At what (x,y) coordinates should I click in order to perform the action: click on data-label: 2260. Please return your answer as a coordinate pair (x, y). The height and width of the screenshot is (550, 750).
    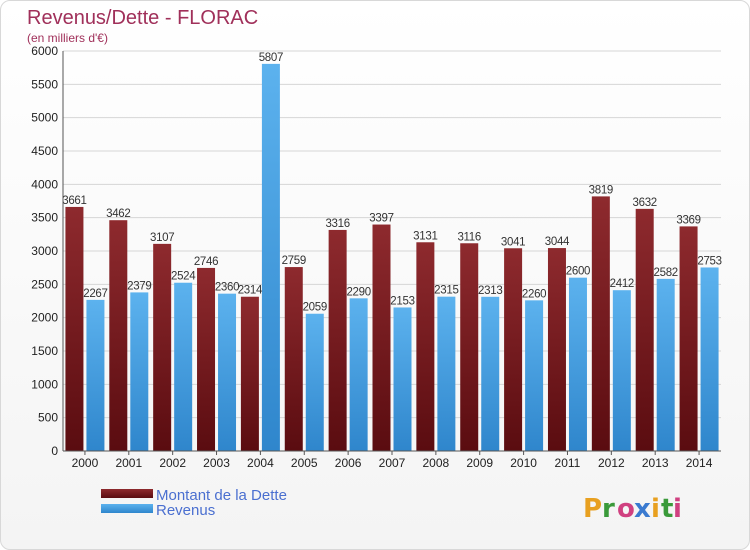
    Looking at the image, I should click on (534, 294).